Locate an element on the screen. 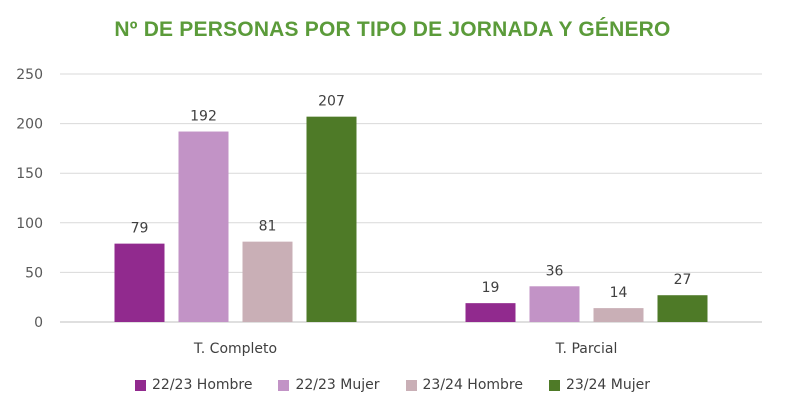 The width and height of the screenshot is (785, 419). y-axis-ticks: 0 50 100 150 200 250 is located at coordinates (29, 199).